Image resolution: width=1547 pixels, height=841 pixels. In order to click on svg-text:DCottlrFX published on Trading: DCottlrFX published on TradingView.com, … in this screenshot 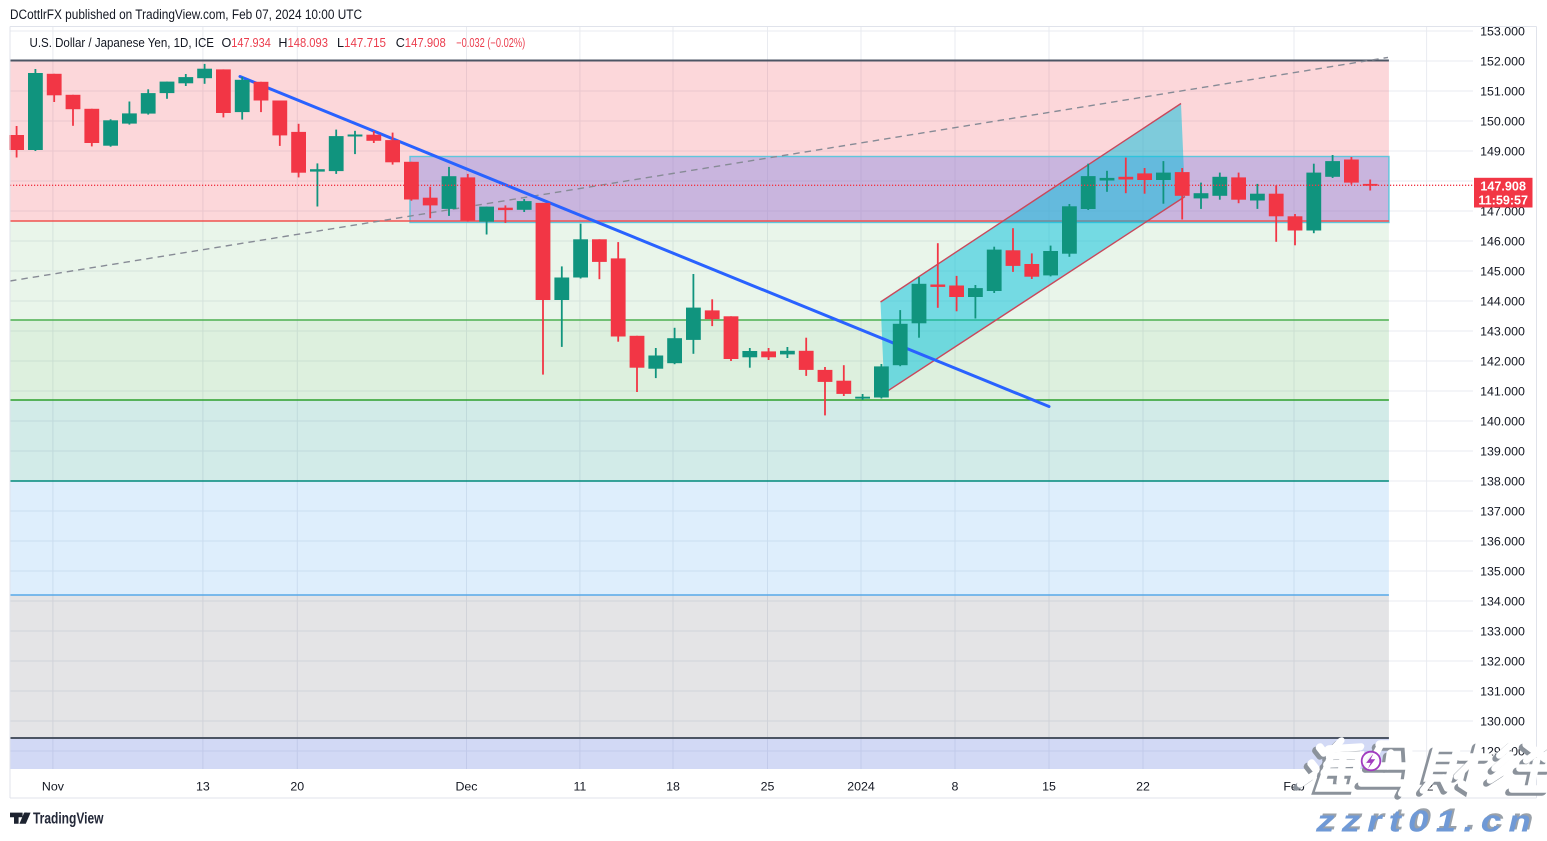, I will do `click(186, 14)`.